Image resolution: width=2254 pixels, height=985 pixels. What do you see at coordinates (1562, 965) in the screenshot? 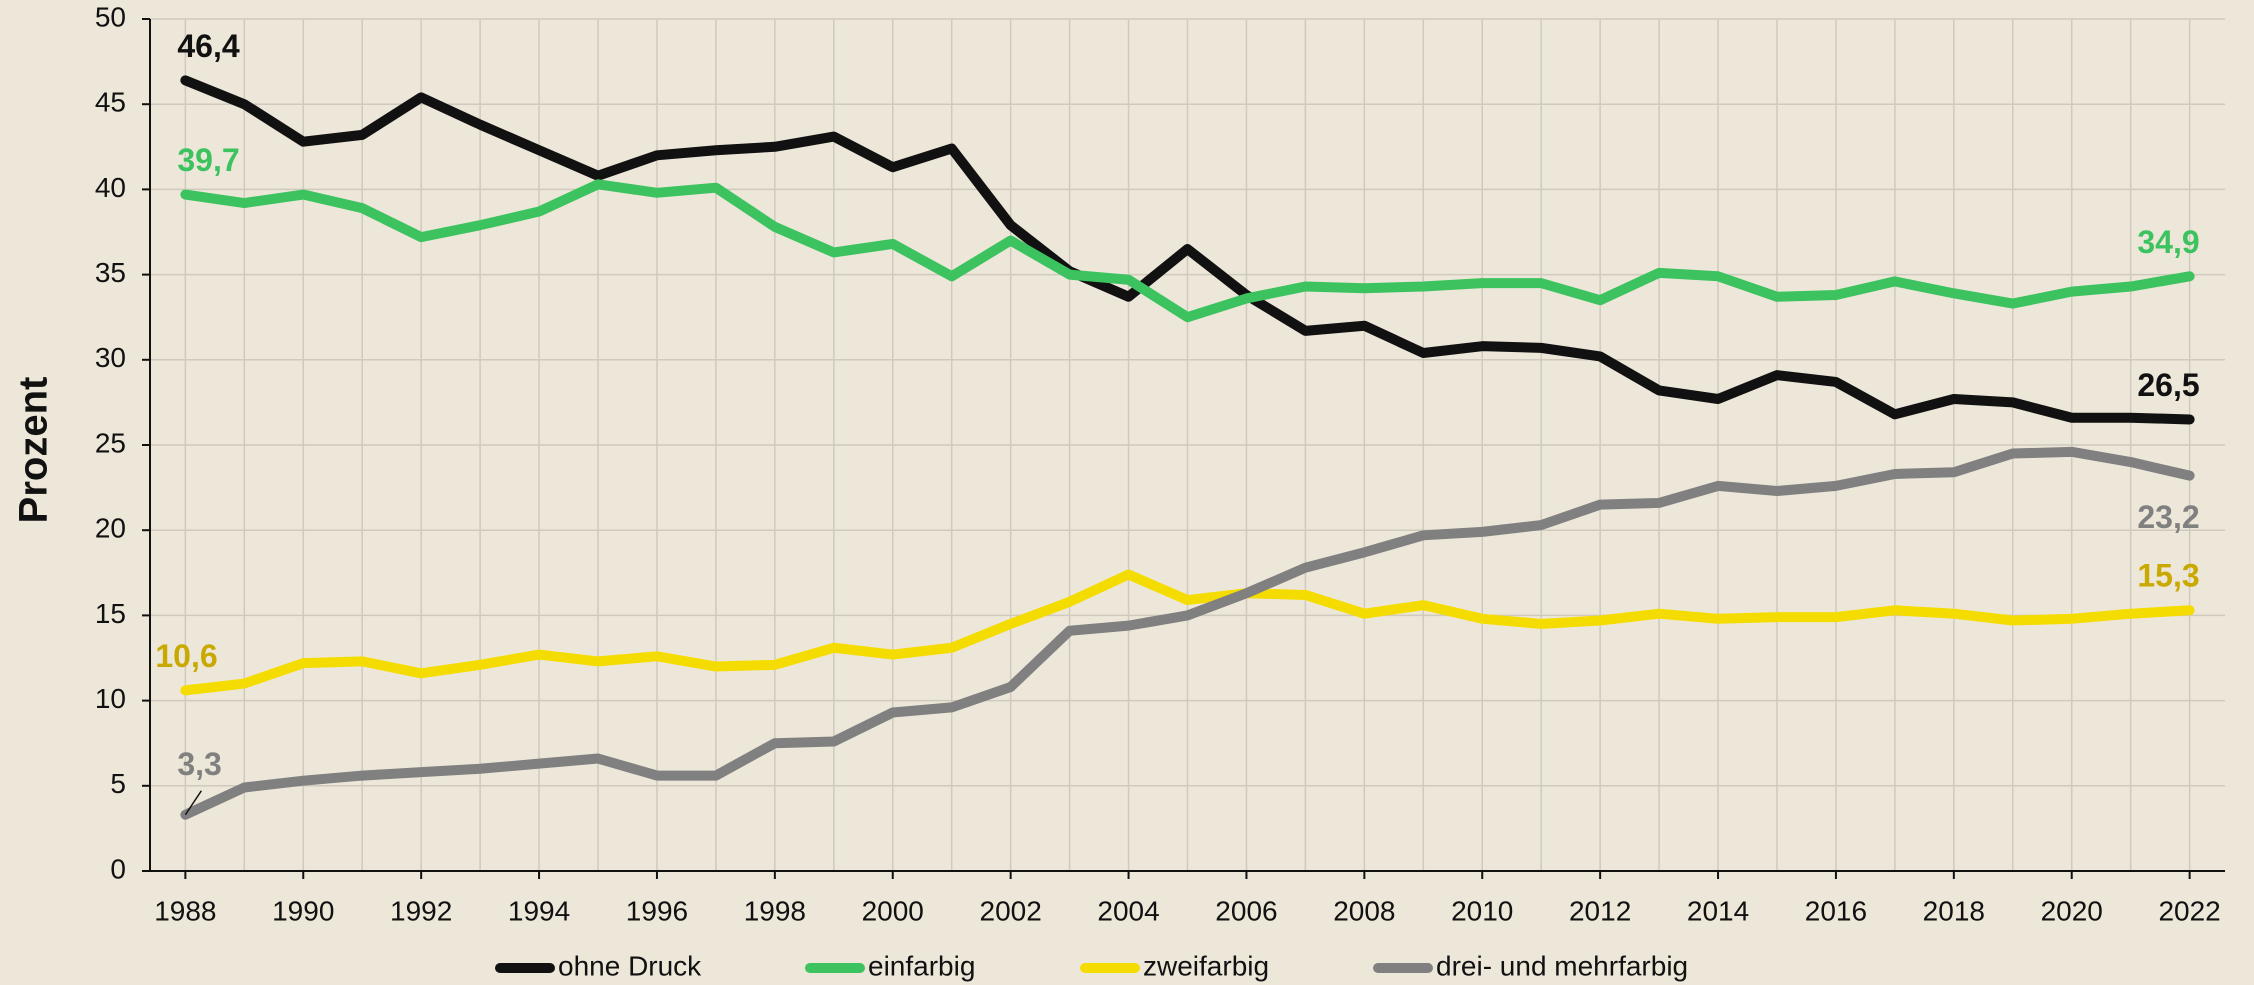
I see `legend-label: drei- und mehrfarbig` at bounding box center [1562, 965].